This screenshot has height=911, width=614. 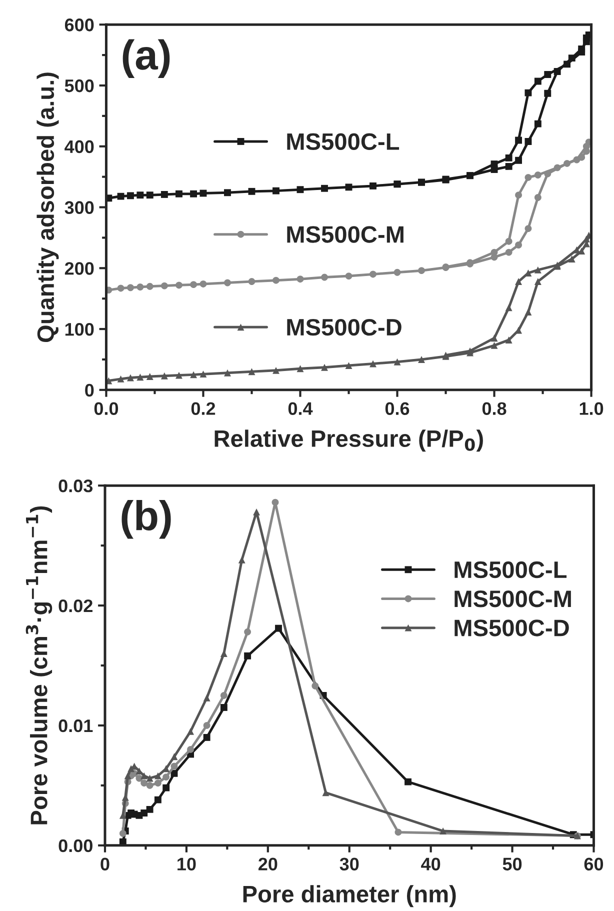 I want to click on y-tick-label: 0, so click(x=89, y=390).